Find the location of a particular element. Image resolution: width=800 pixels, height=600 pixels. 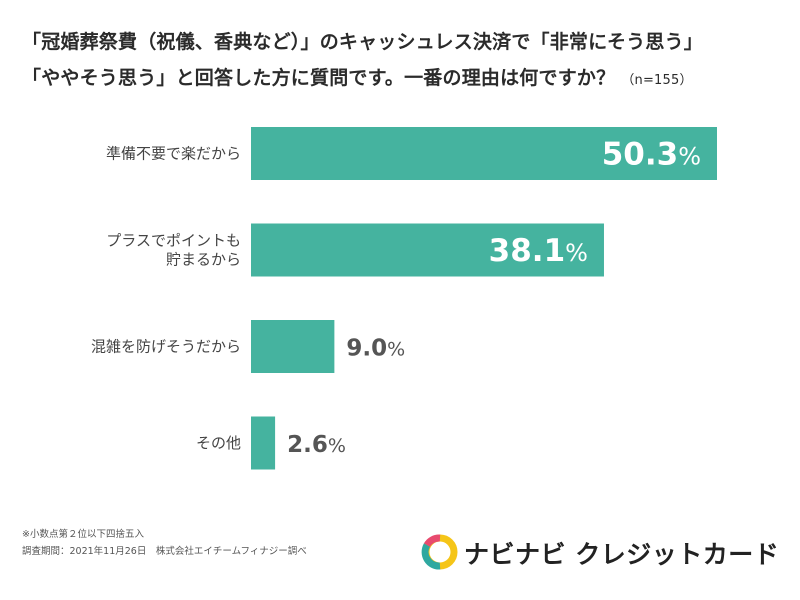

logo-text: ナビナビ クレジットカード is located at coordinates (622, 554).